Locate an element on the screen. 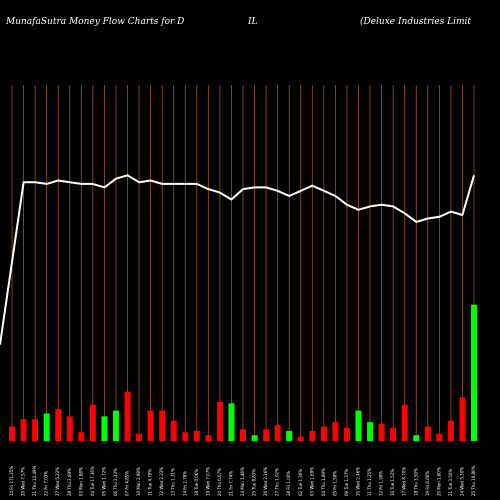 This screenshot has width=500, height=500. x-tick-label: 21 Tue 3.50% is located at coordinates (450, 482).